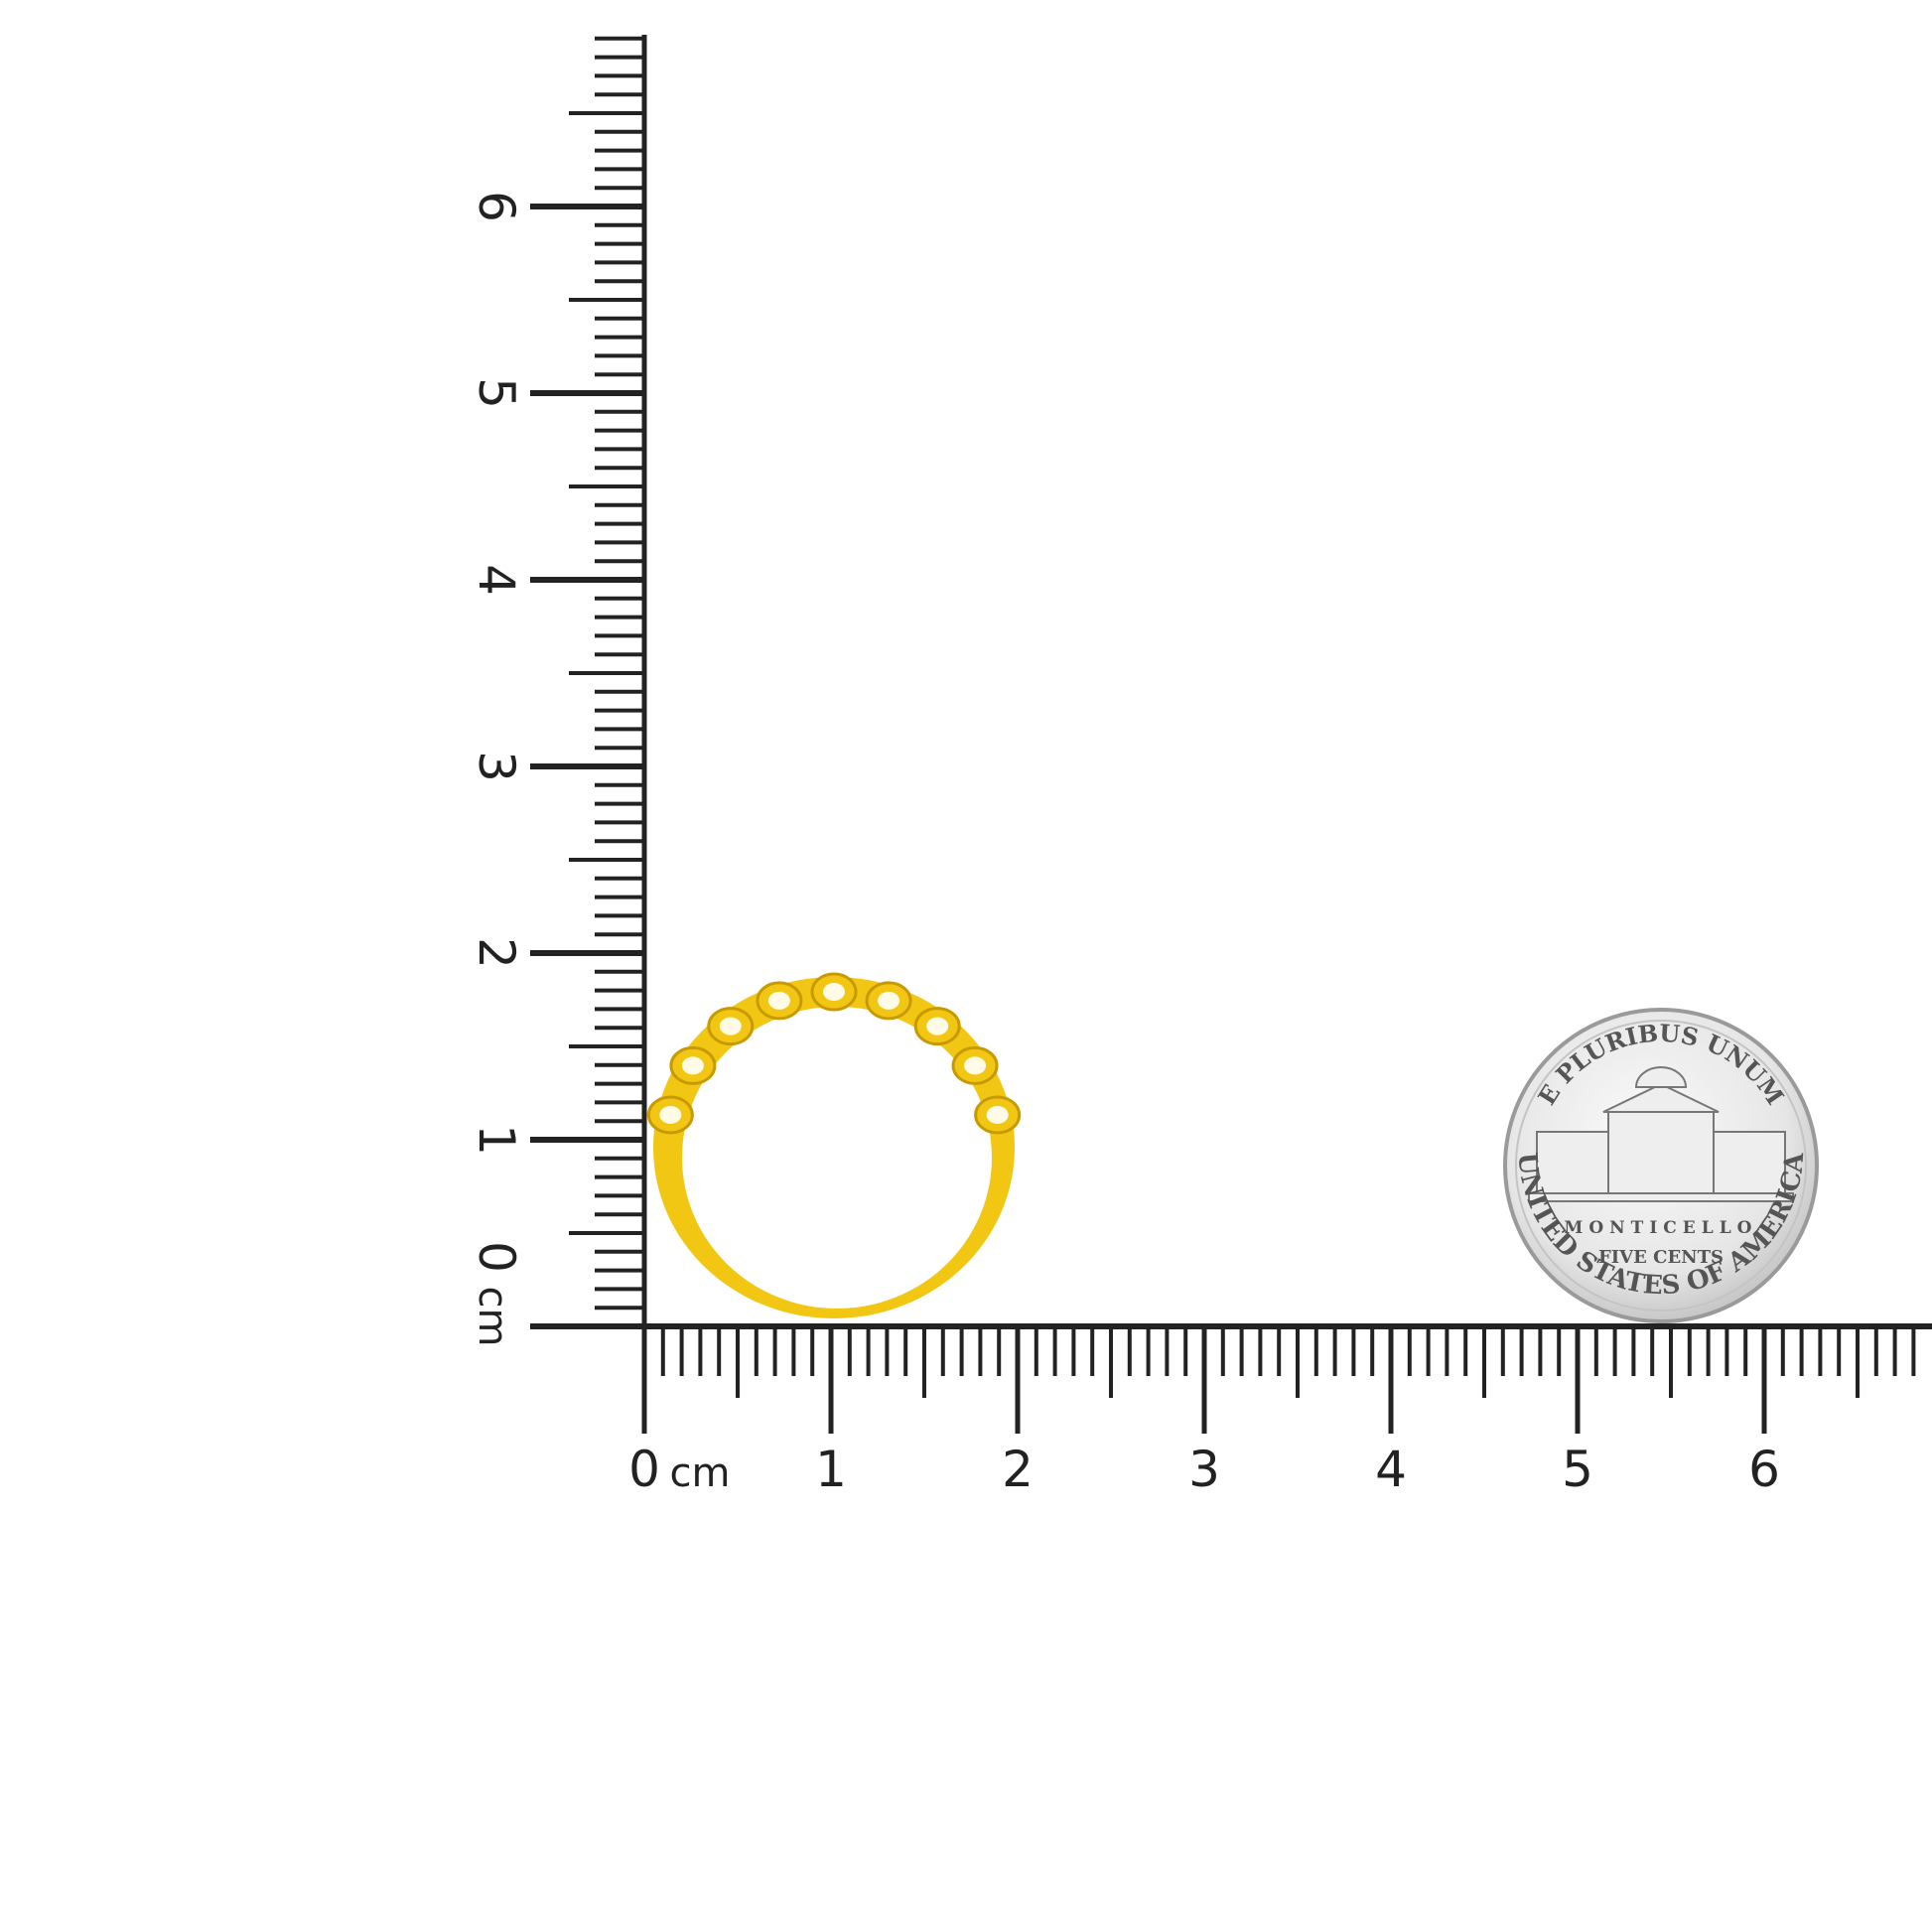  I want to click on ring-band-inner, so click(837, 1158).